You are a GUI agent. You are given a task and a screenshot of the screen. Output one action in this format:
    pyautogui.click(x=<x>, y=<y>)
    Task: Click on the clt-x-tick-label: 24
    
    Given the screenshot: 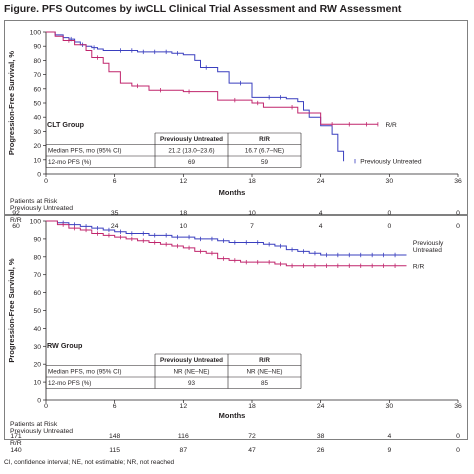 What is the action you would take?
    pyautogui.click(x=321, y=181)
    